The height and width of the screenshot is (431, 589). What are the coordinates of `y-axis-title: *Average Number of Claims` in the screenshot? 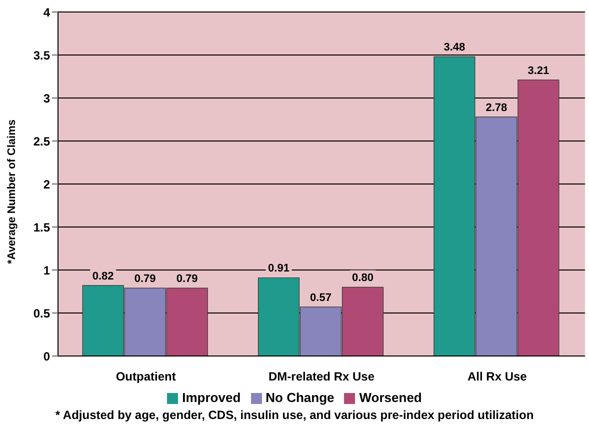 It's located at (12, 192).